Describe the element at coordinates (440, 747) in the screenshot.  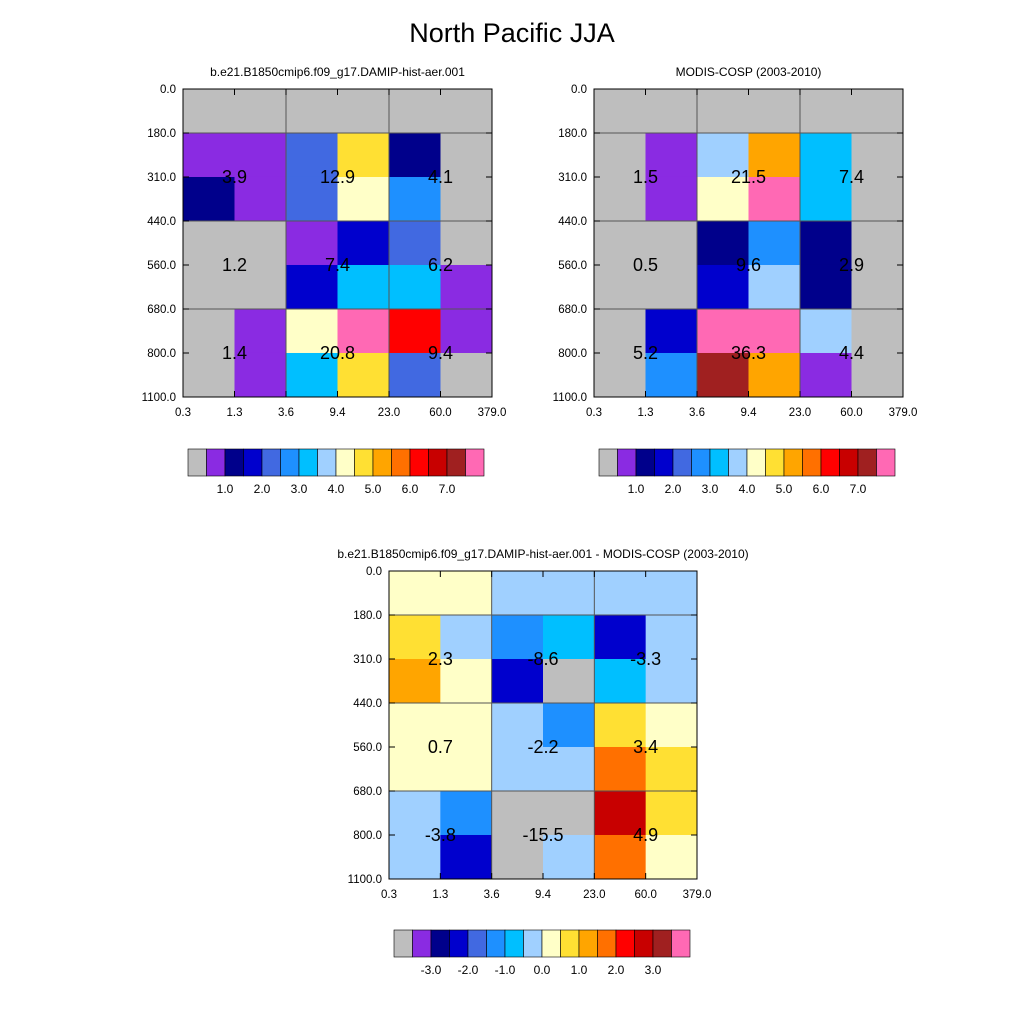
I see `data-label: 0.7` at that location.